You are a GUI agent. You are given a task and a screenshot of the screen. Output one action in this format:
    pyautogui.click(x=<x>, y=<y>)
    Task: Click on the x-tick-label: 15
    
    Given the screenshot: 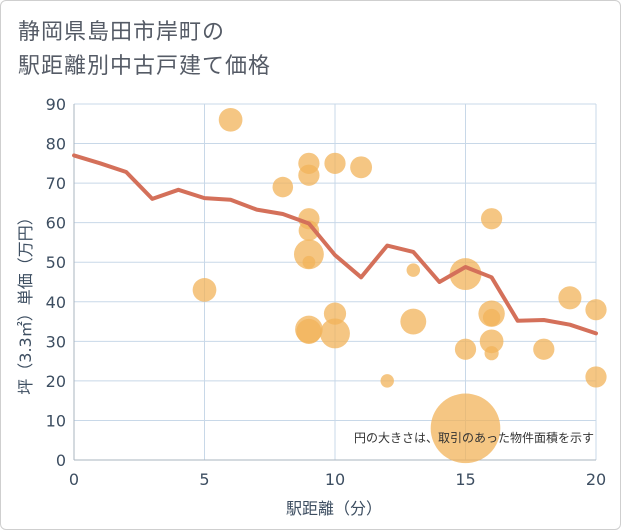 What is the action you would take?
    pyautogui.click(x=465, y=479)
    